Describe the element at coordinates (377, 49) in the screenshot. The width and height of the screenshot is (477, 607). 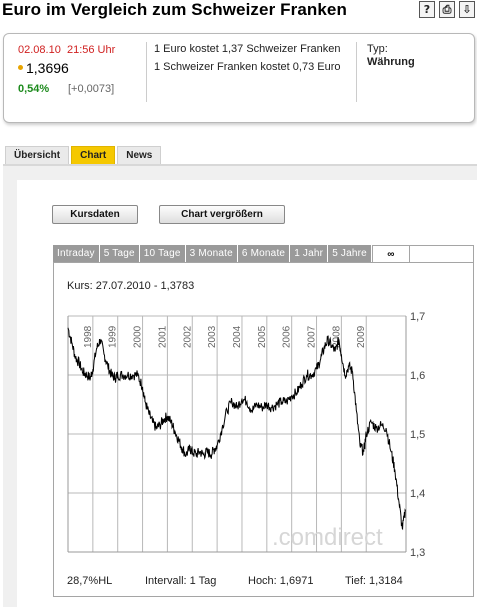
I see `type-label: Typ:` at that location.